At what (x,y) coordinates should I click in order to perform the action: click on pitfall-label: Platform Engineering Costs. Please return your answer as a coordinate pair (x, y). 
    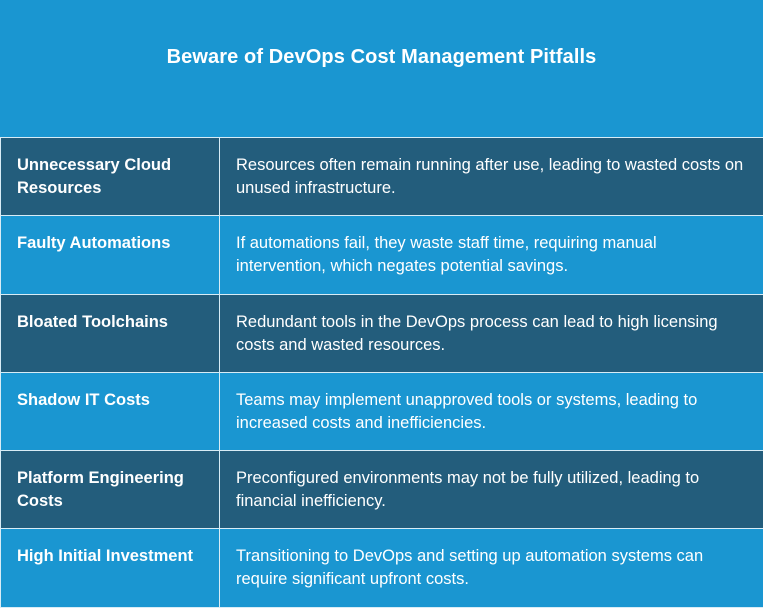
    Looking at the image, I should click on (110, 490).